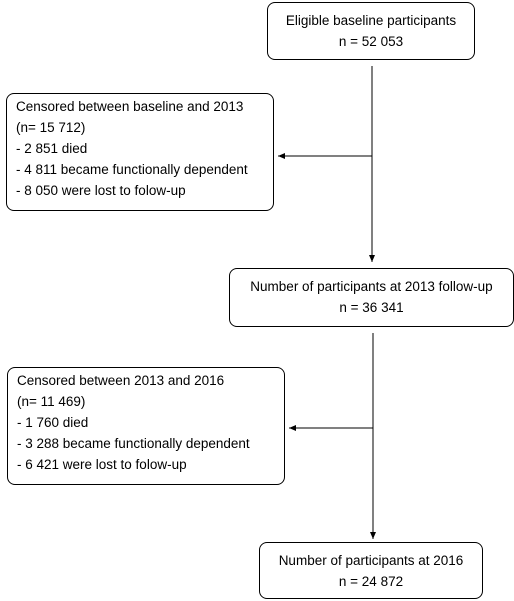 The image size is (514, 601). I want to click on followup-2013-count: n = 36 341, so click(371, 307).